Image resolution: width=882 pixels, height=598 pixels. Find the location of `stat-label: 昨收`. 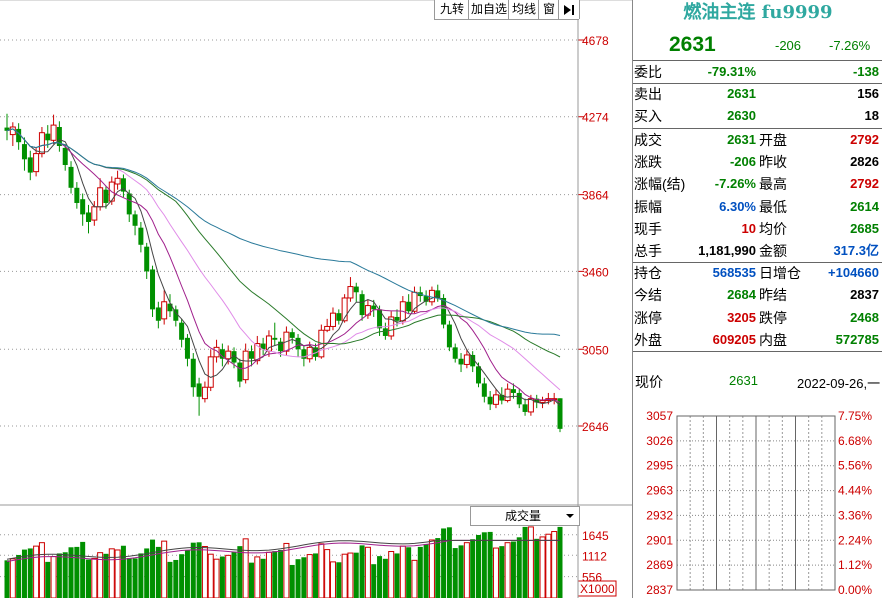

stat-label: 昨收 is located at coordinates (773, 162).